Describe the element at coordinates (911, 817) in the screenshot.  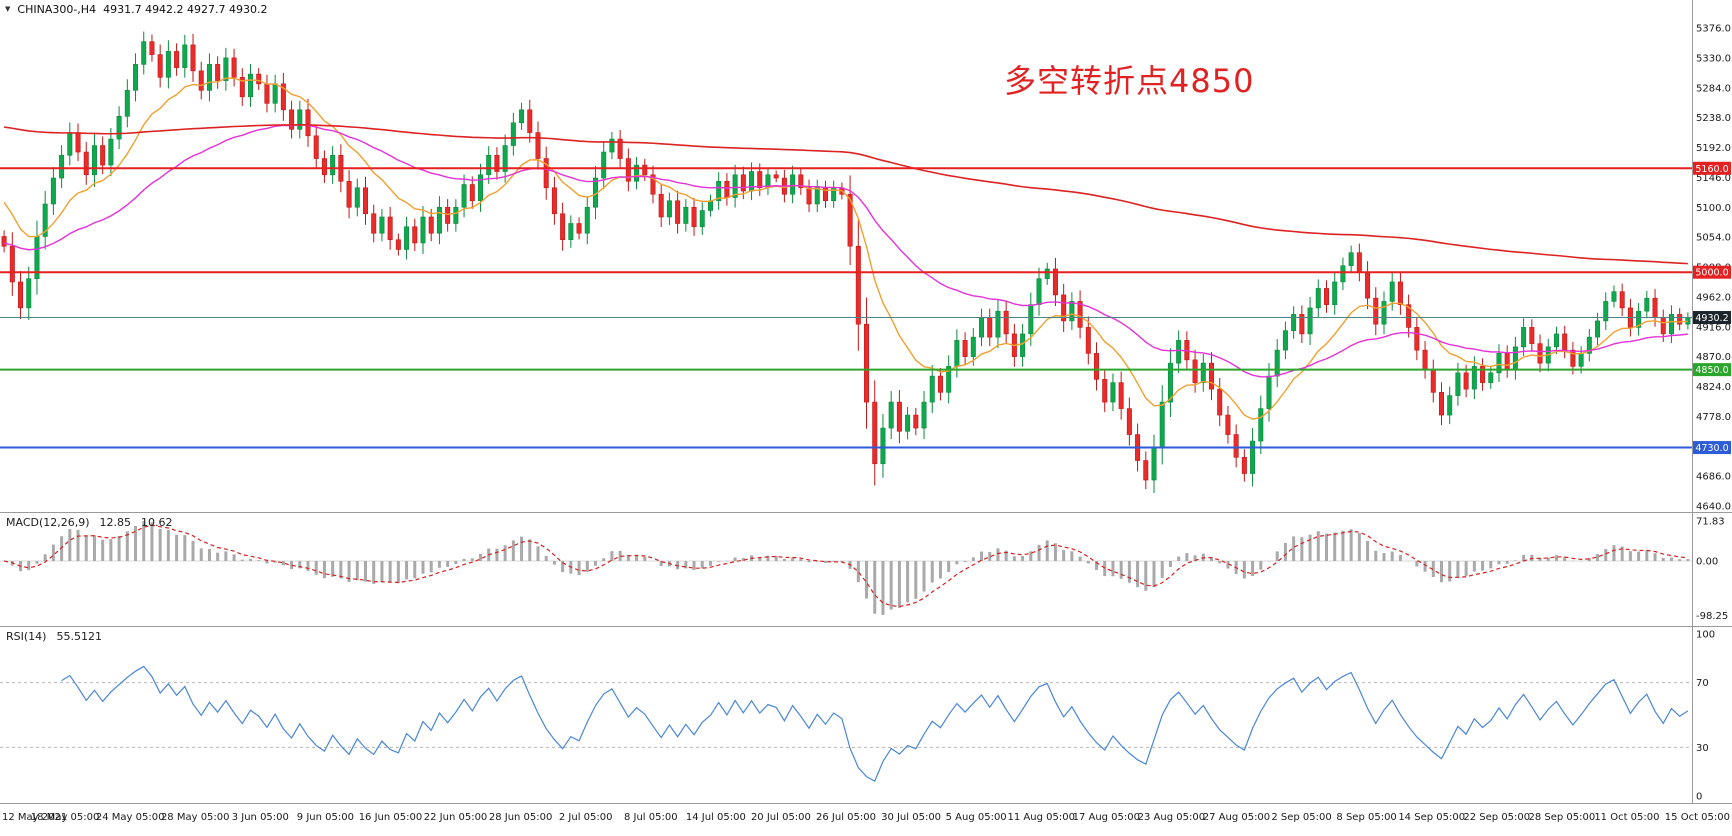
I see `time-tick-label: 30 Jul 05:00` at that location.